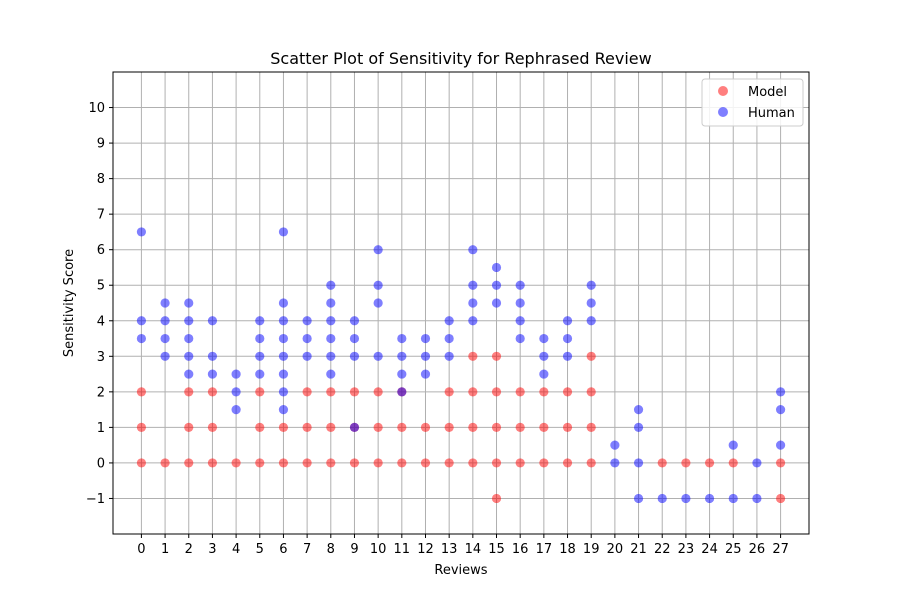 This screenshot has width=900, height=600. Describe the element at coordinates (402, 549) in the screenshot. I see `x-tick-label: 11` at that location.